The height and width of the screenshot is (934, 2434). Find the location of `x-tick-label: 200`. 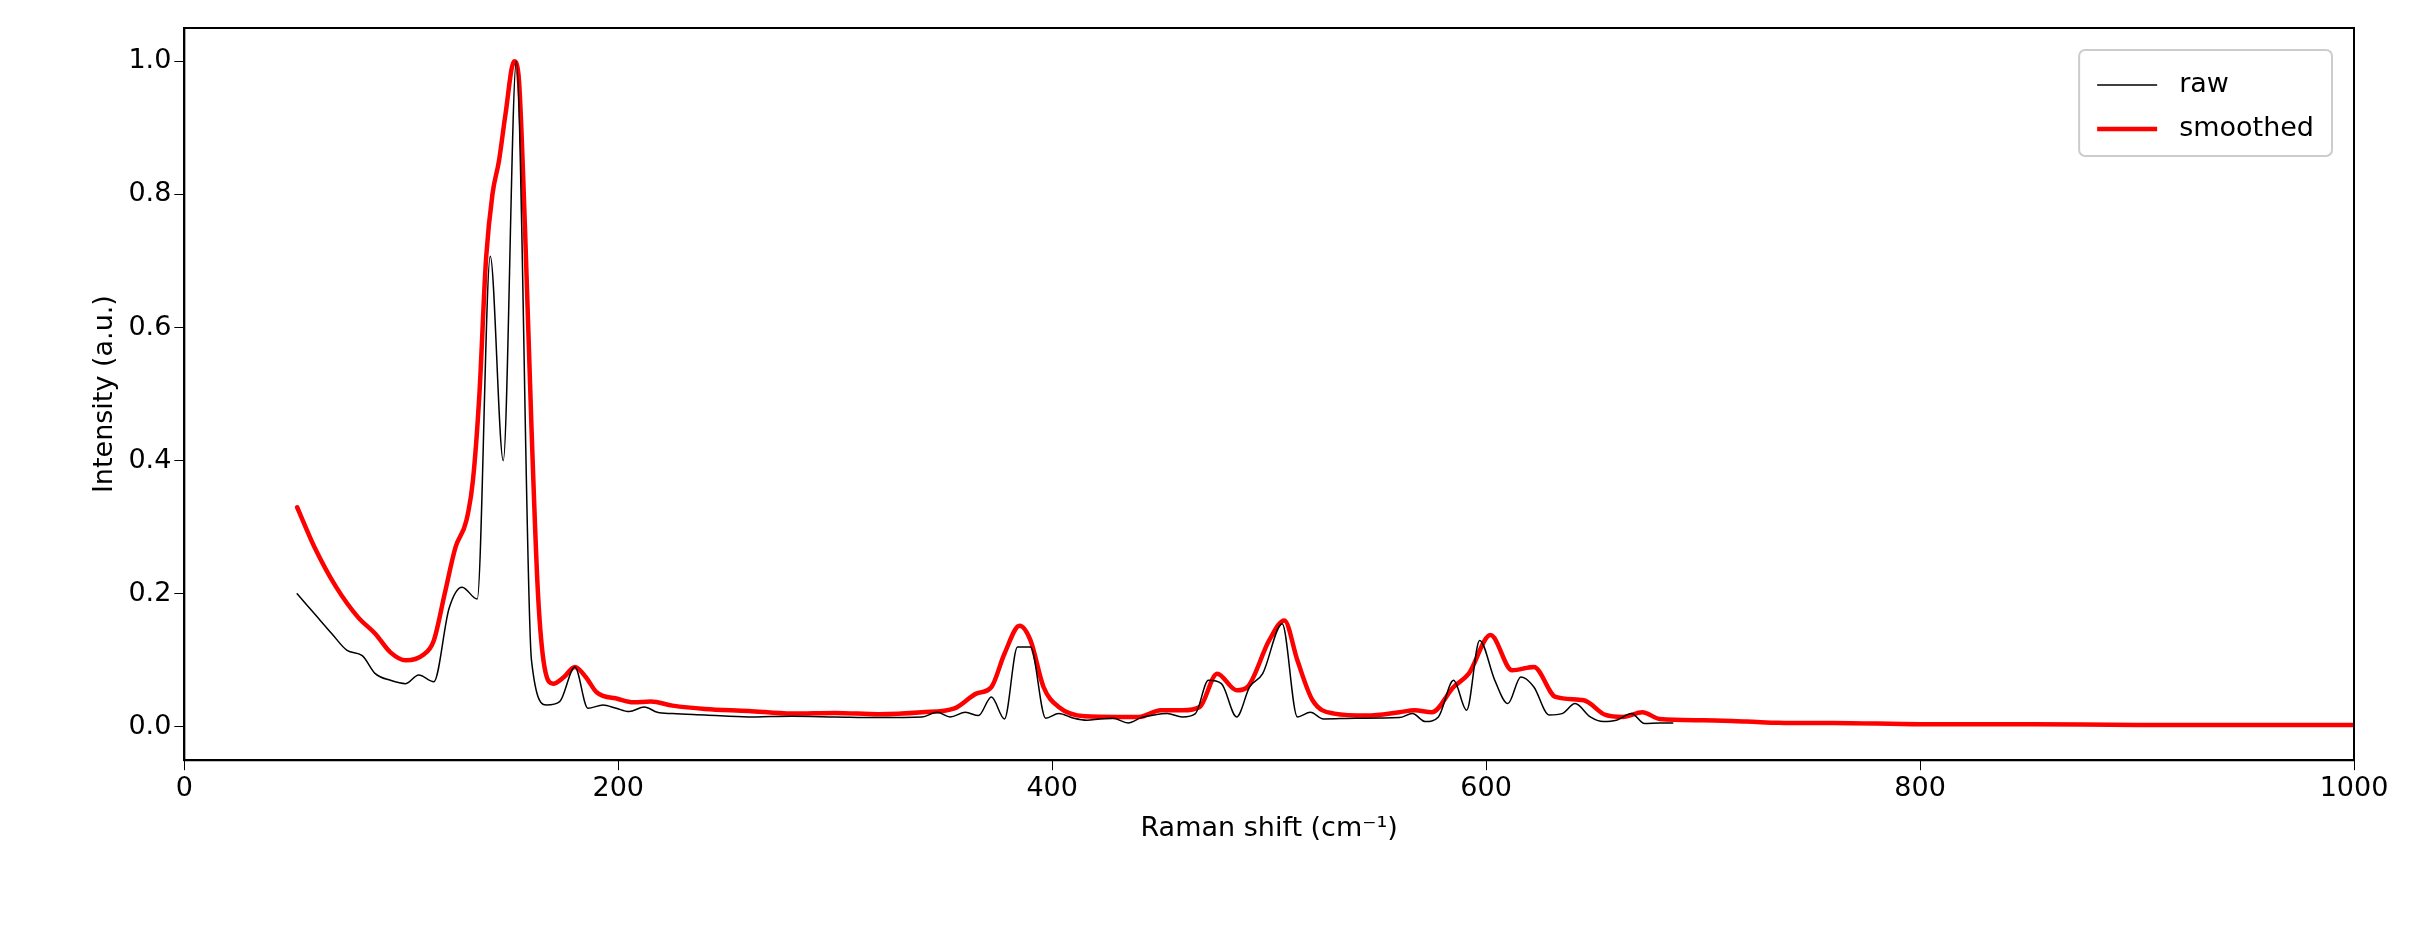

x-tick-label: 200 is located at coordinates (618, 787).